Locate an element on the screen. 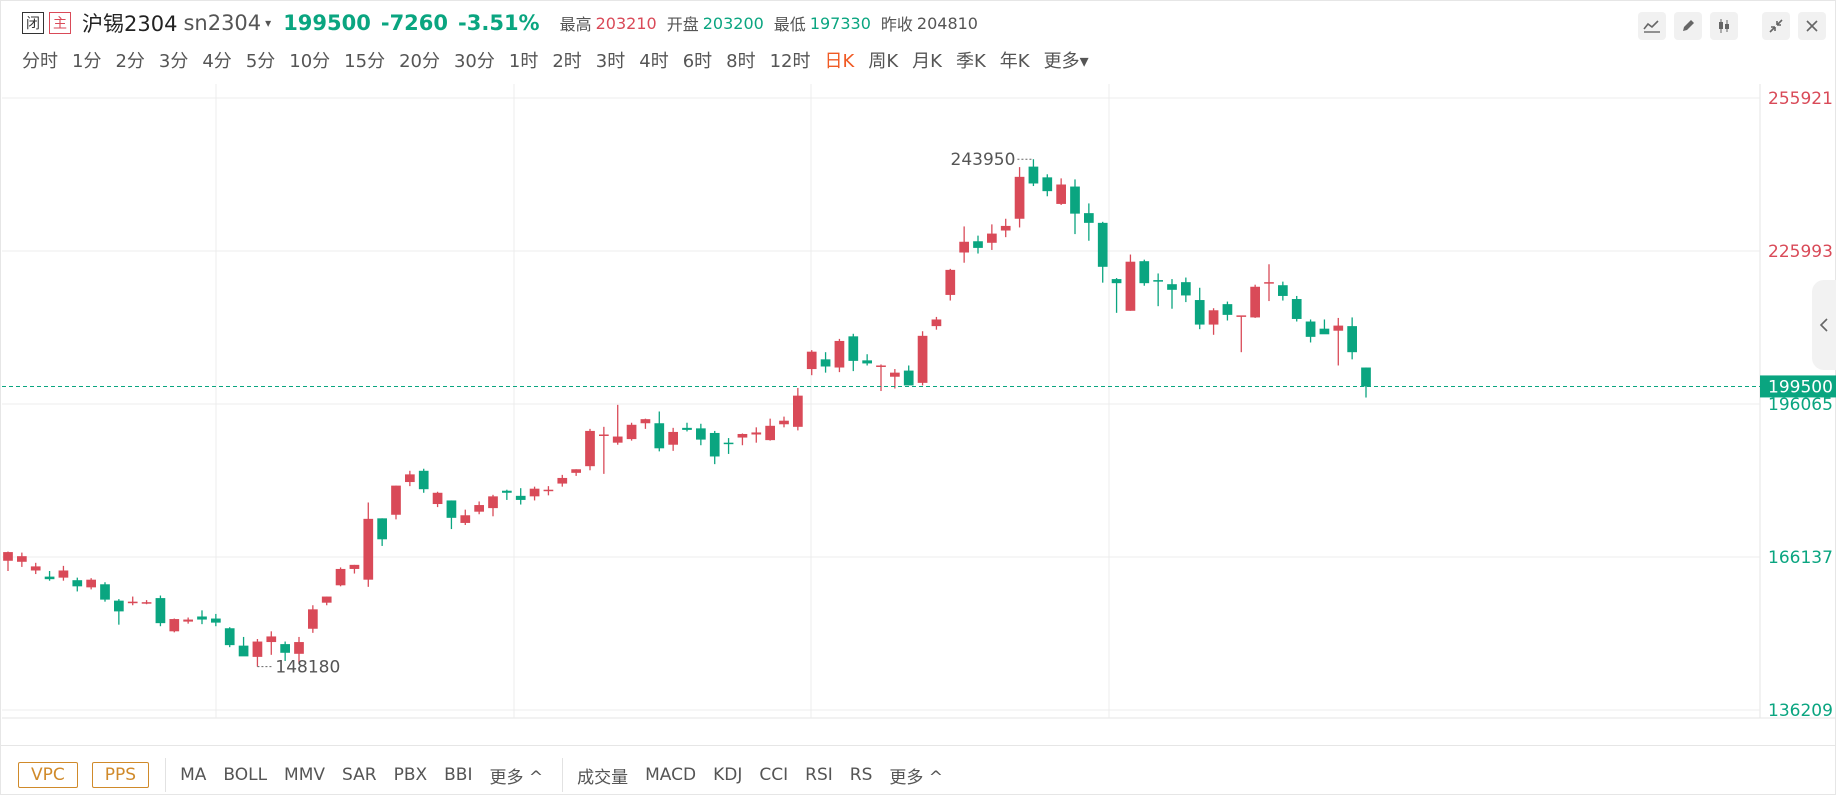 This screenshot has width=1836, height=796. tab-period-14: 6时 is located at coordinates (697, 61).